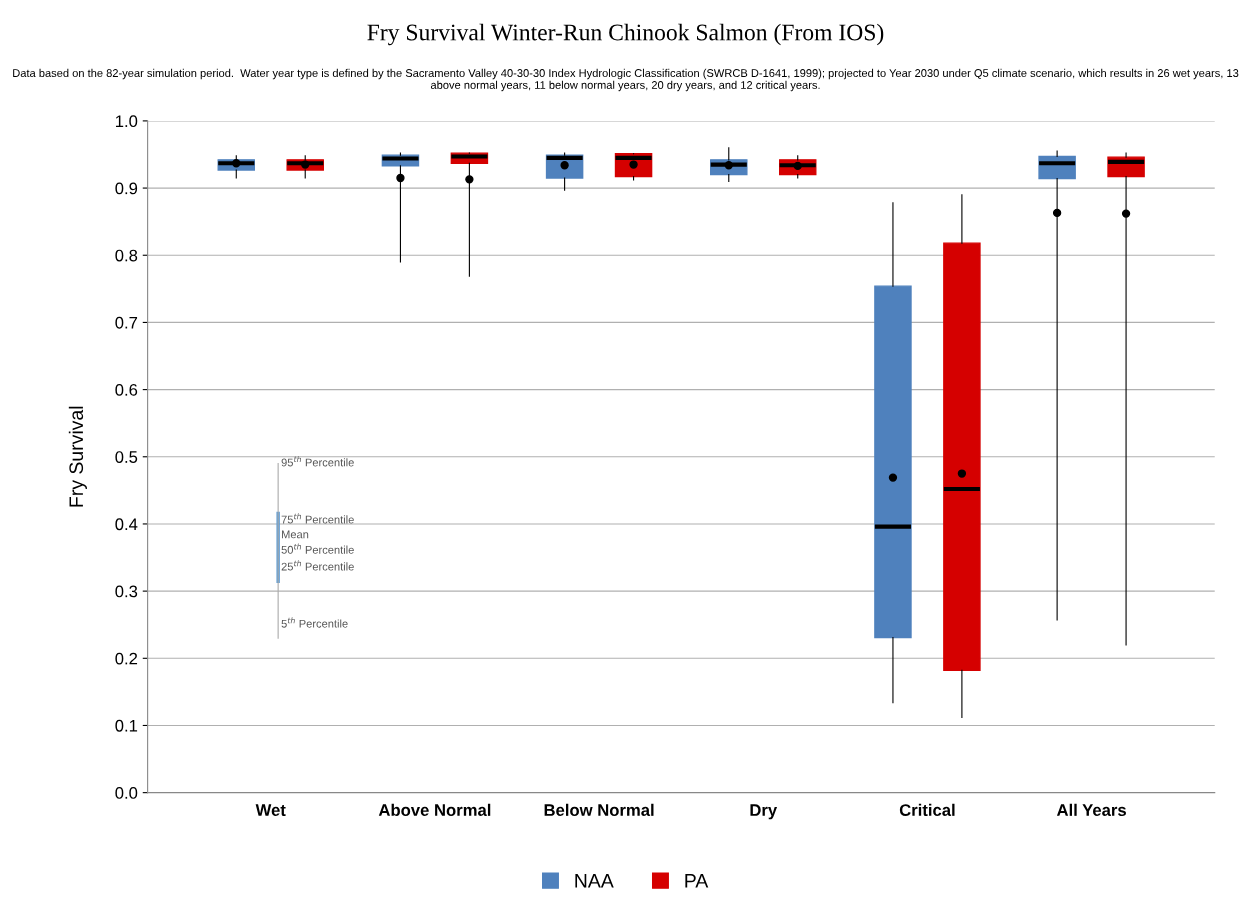 The height and width of the screenshot is (909, 1251). Describe the element at coordinates (927, 809) in the screenshot. I see `x-tick-label: Critical` at that location.